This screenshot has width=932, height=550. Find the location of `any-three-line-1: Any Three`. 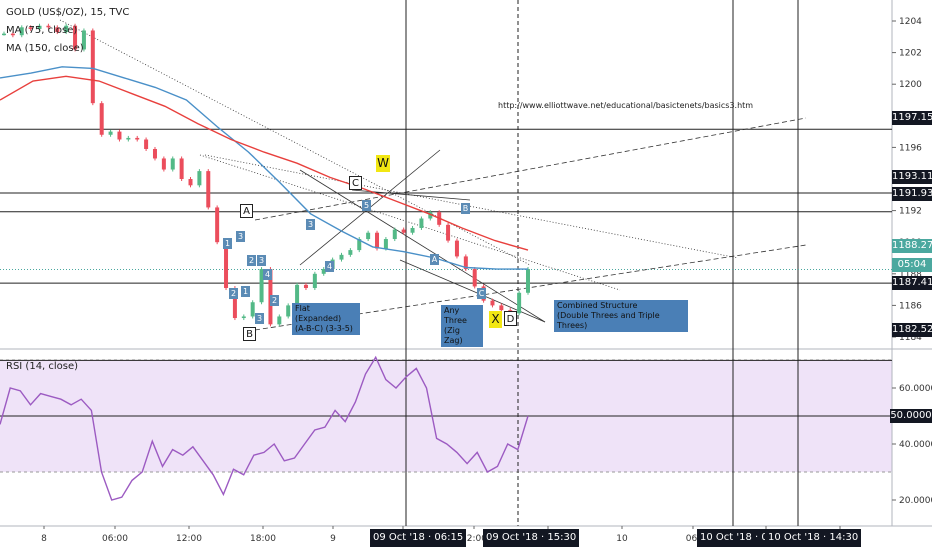

any-three-line-1: Any Three is located at coordinates (455, 315).